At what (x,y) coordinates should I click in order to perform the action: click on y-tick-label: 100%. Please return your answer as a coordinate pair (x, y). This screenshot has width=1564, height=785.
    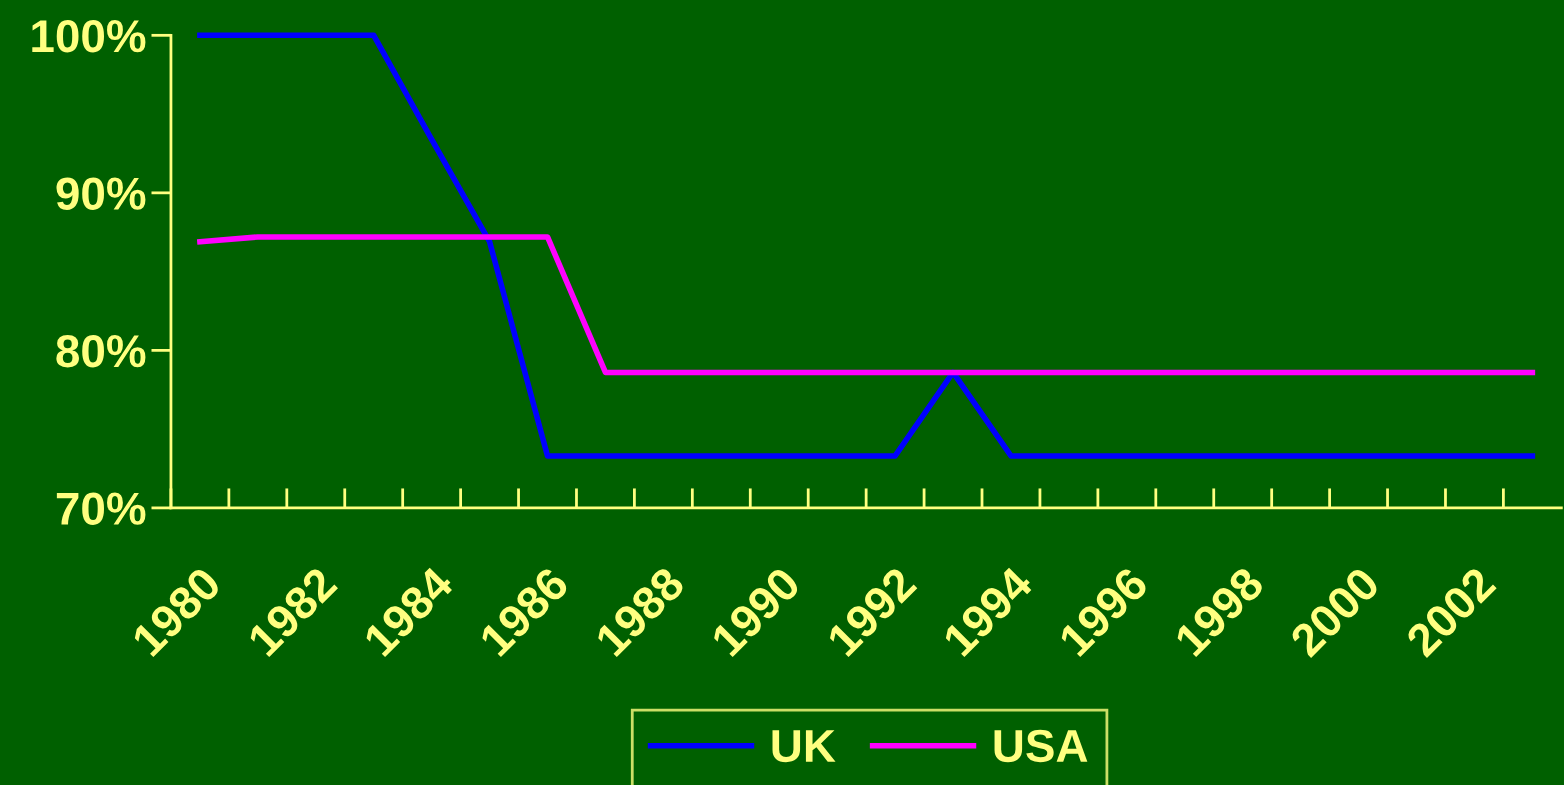
    Looking at the image, I should click on (89, 36).